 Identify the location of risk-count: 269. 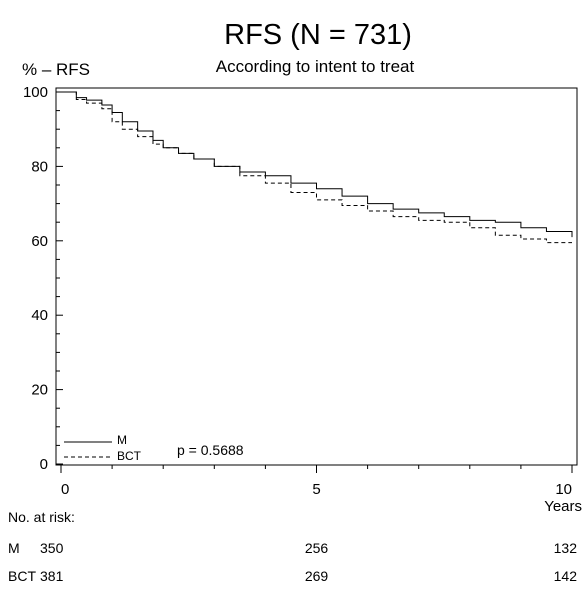
(317, 576).